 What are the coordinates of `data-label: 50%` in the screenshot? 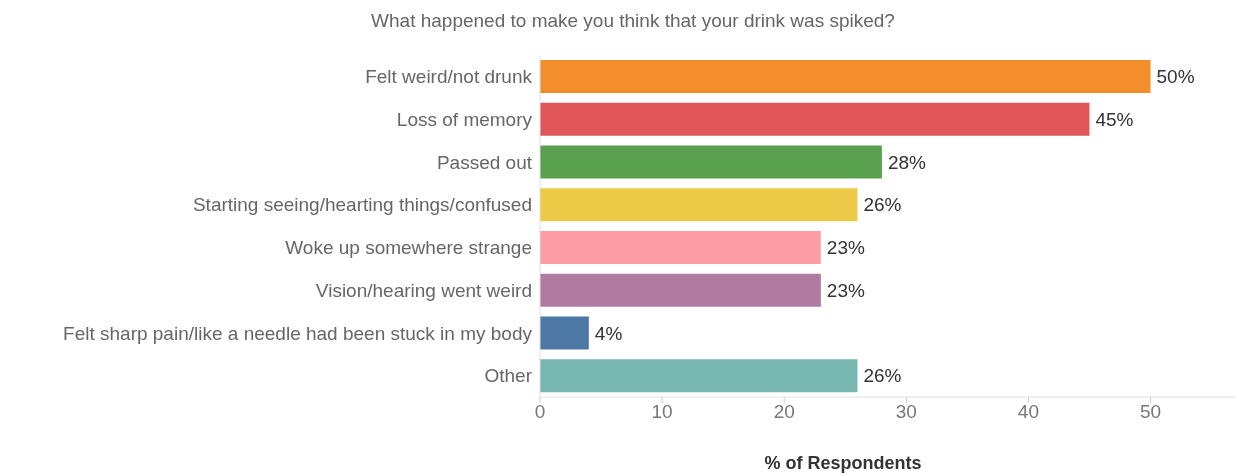 It's located at (1175, 77).